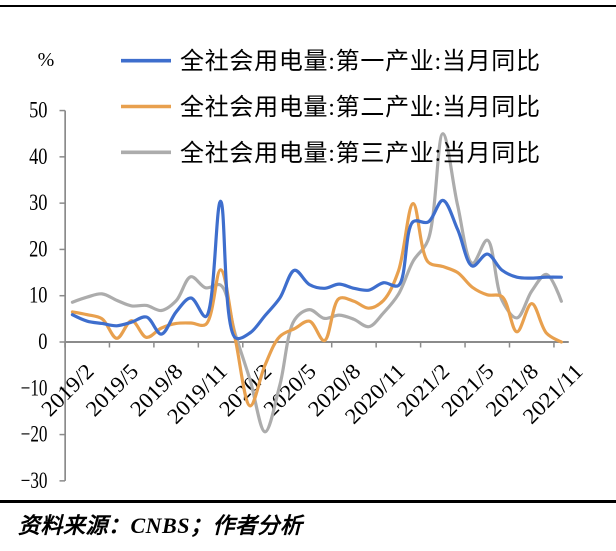  What do you see at coordinates (38, 110) in the screenshot?
I see `y-tick-label: 50` at bounding box center [38, 110].